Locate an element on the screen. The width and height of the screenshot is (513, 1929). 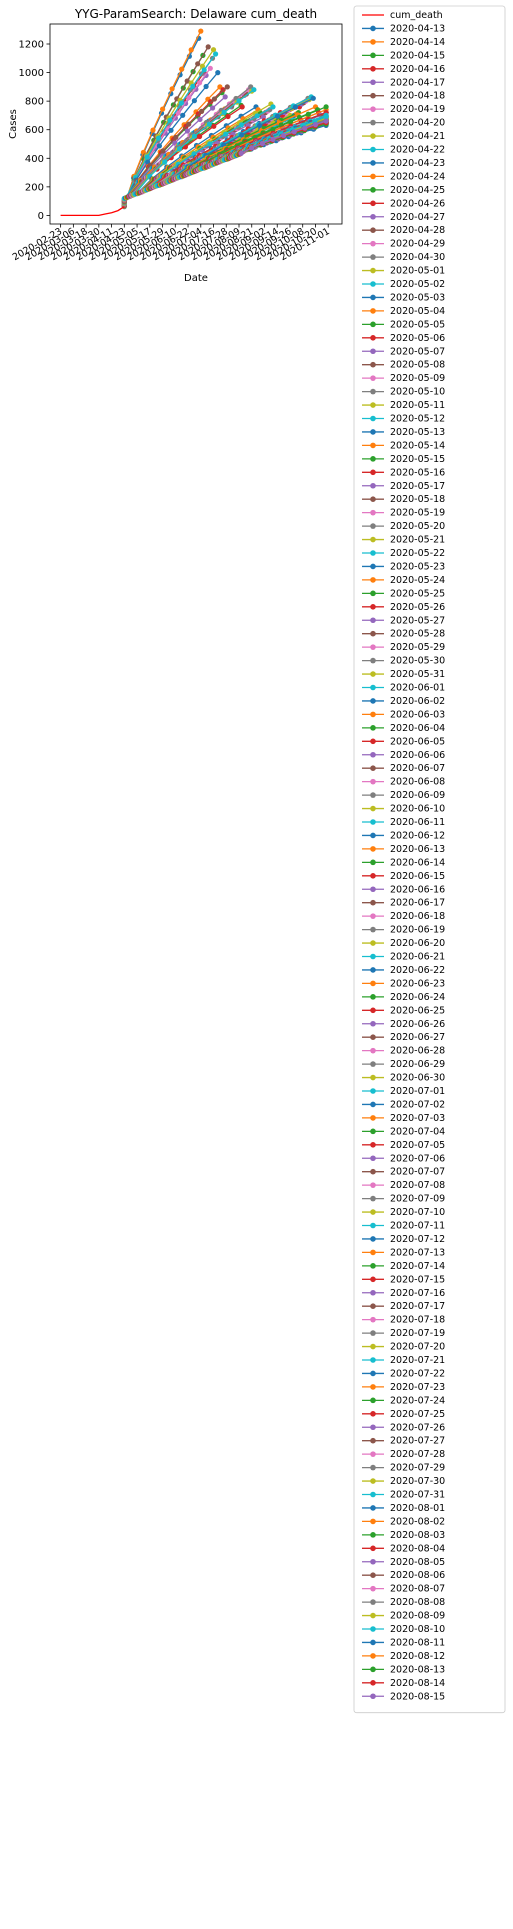
legend-label-2020-06-27: 2020-06-27 is located at coordinates (417, 1037).